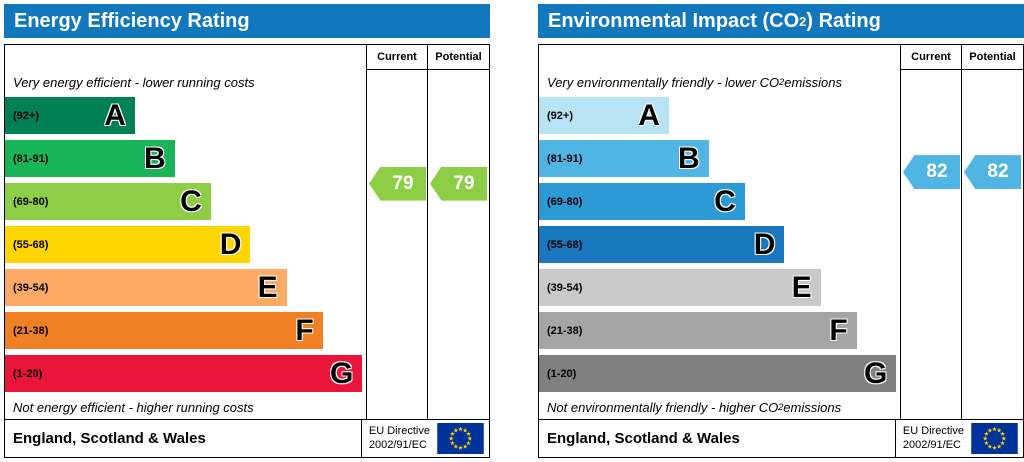  What do you see at coordinates (843, 20) in the screenshot?
I see `title-text-suffix: ) Rating` at bounding box center [843, 20].